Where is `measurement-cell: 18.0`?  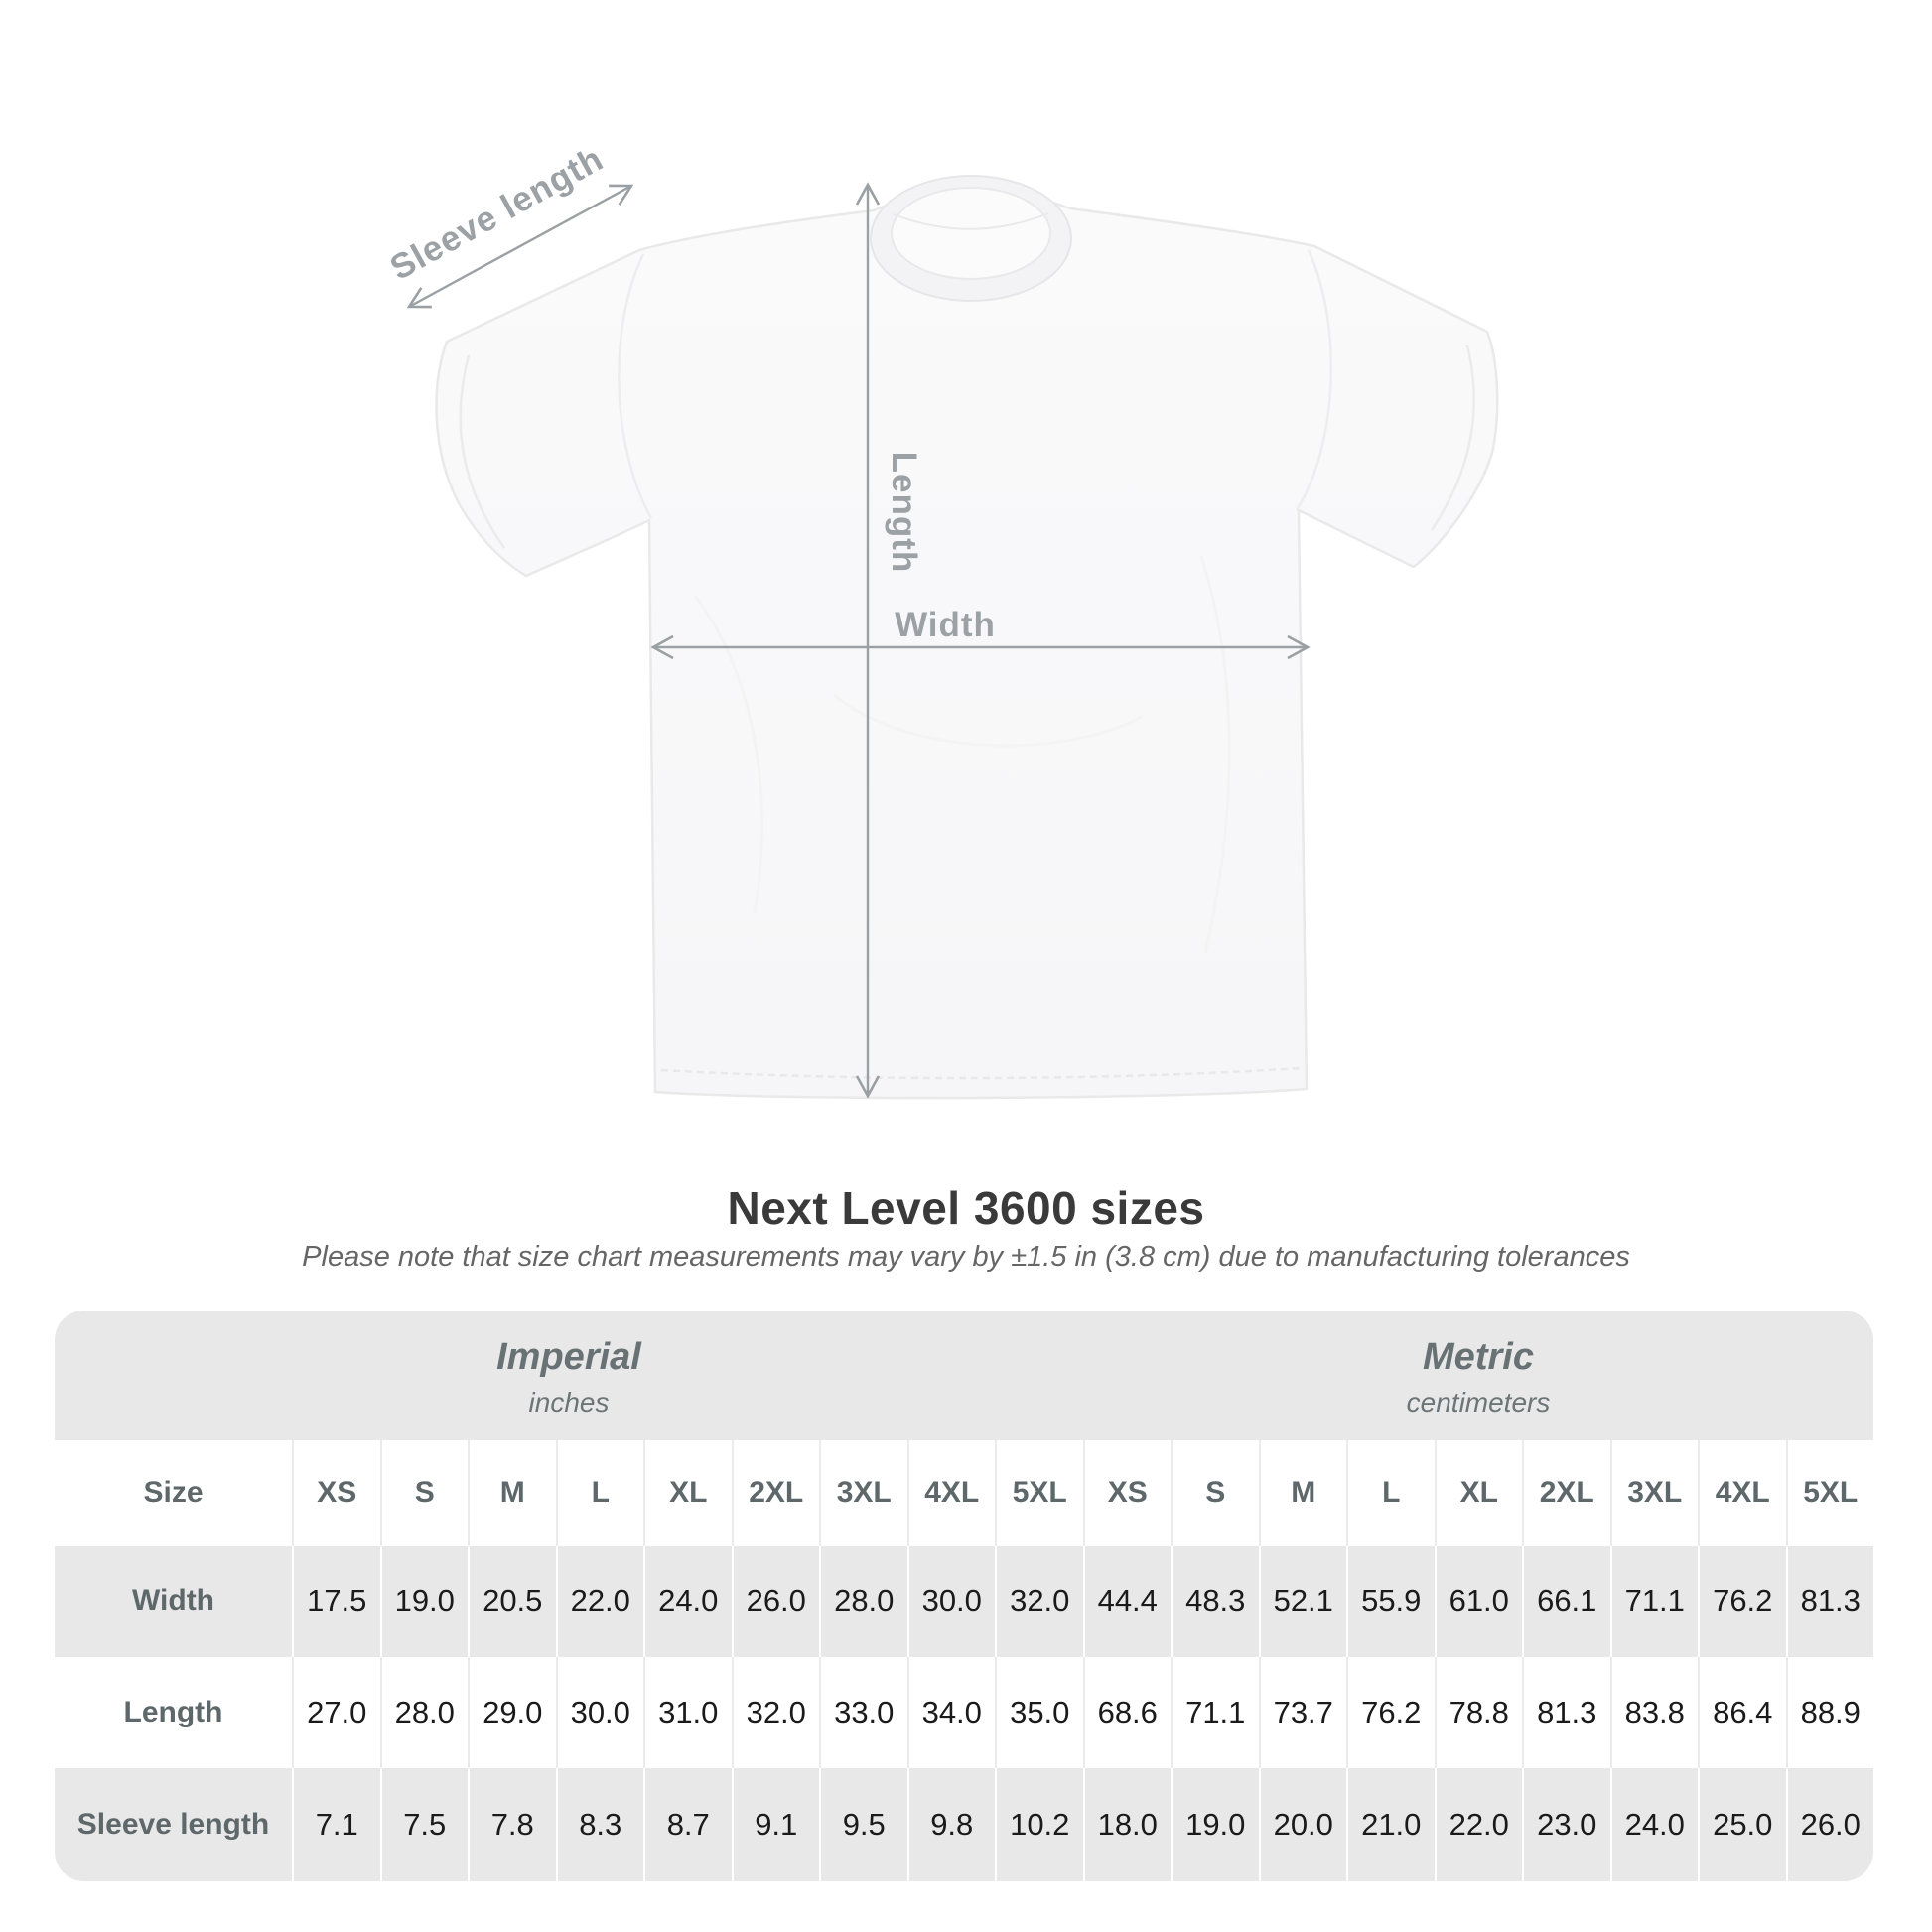
measurement-cell: 18.0 is located at coordinates (1127, 1825).